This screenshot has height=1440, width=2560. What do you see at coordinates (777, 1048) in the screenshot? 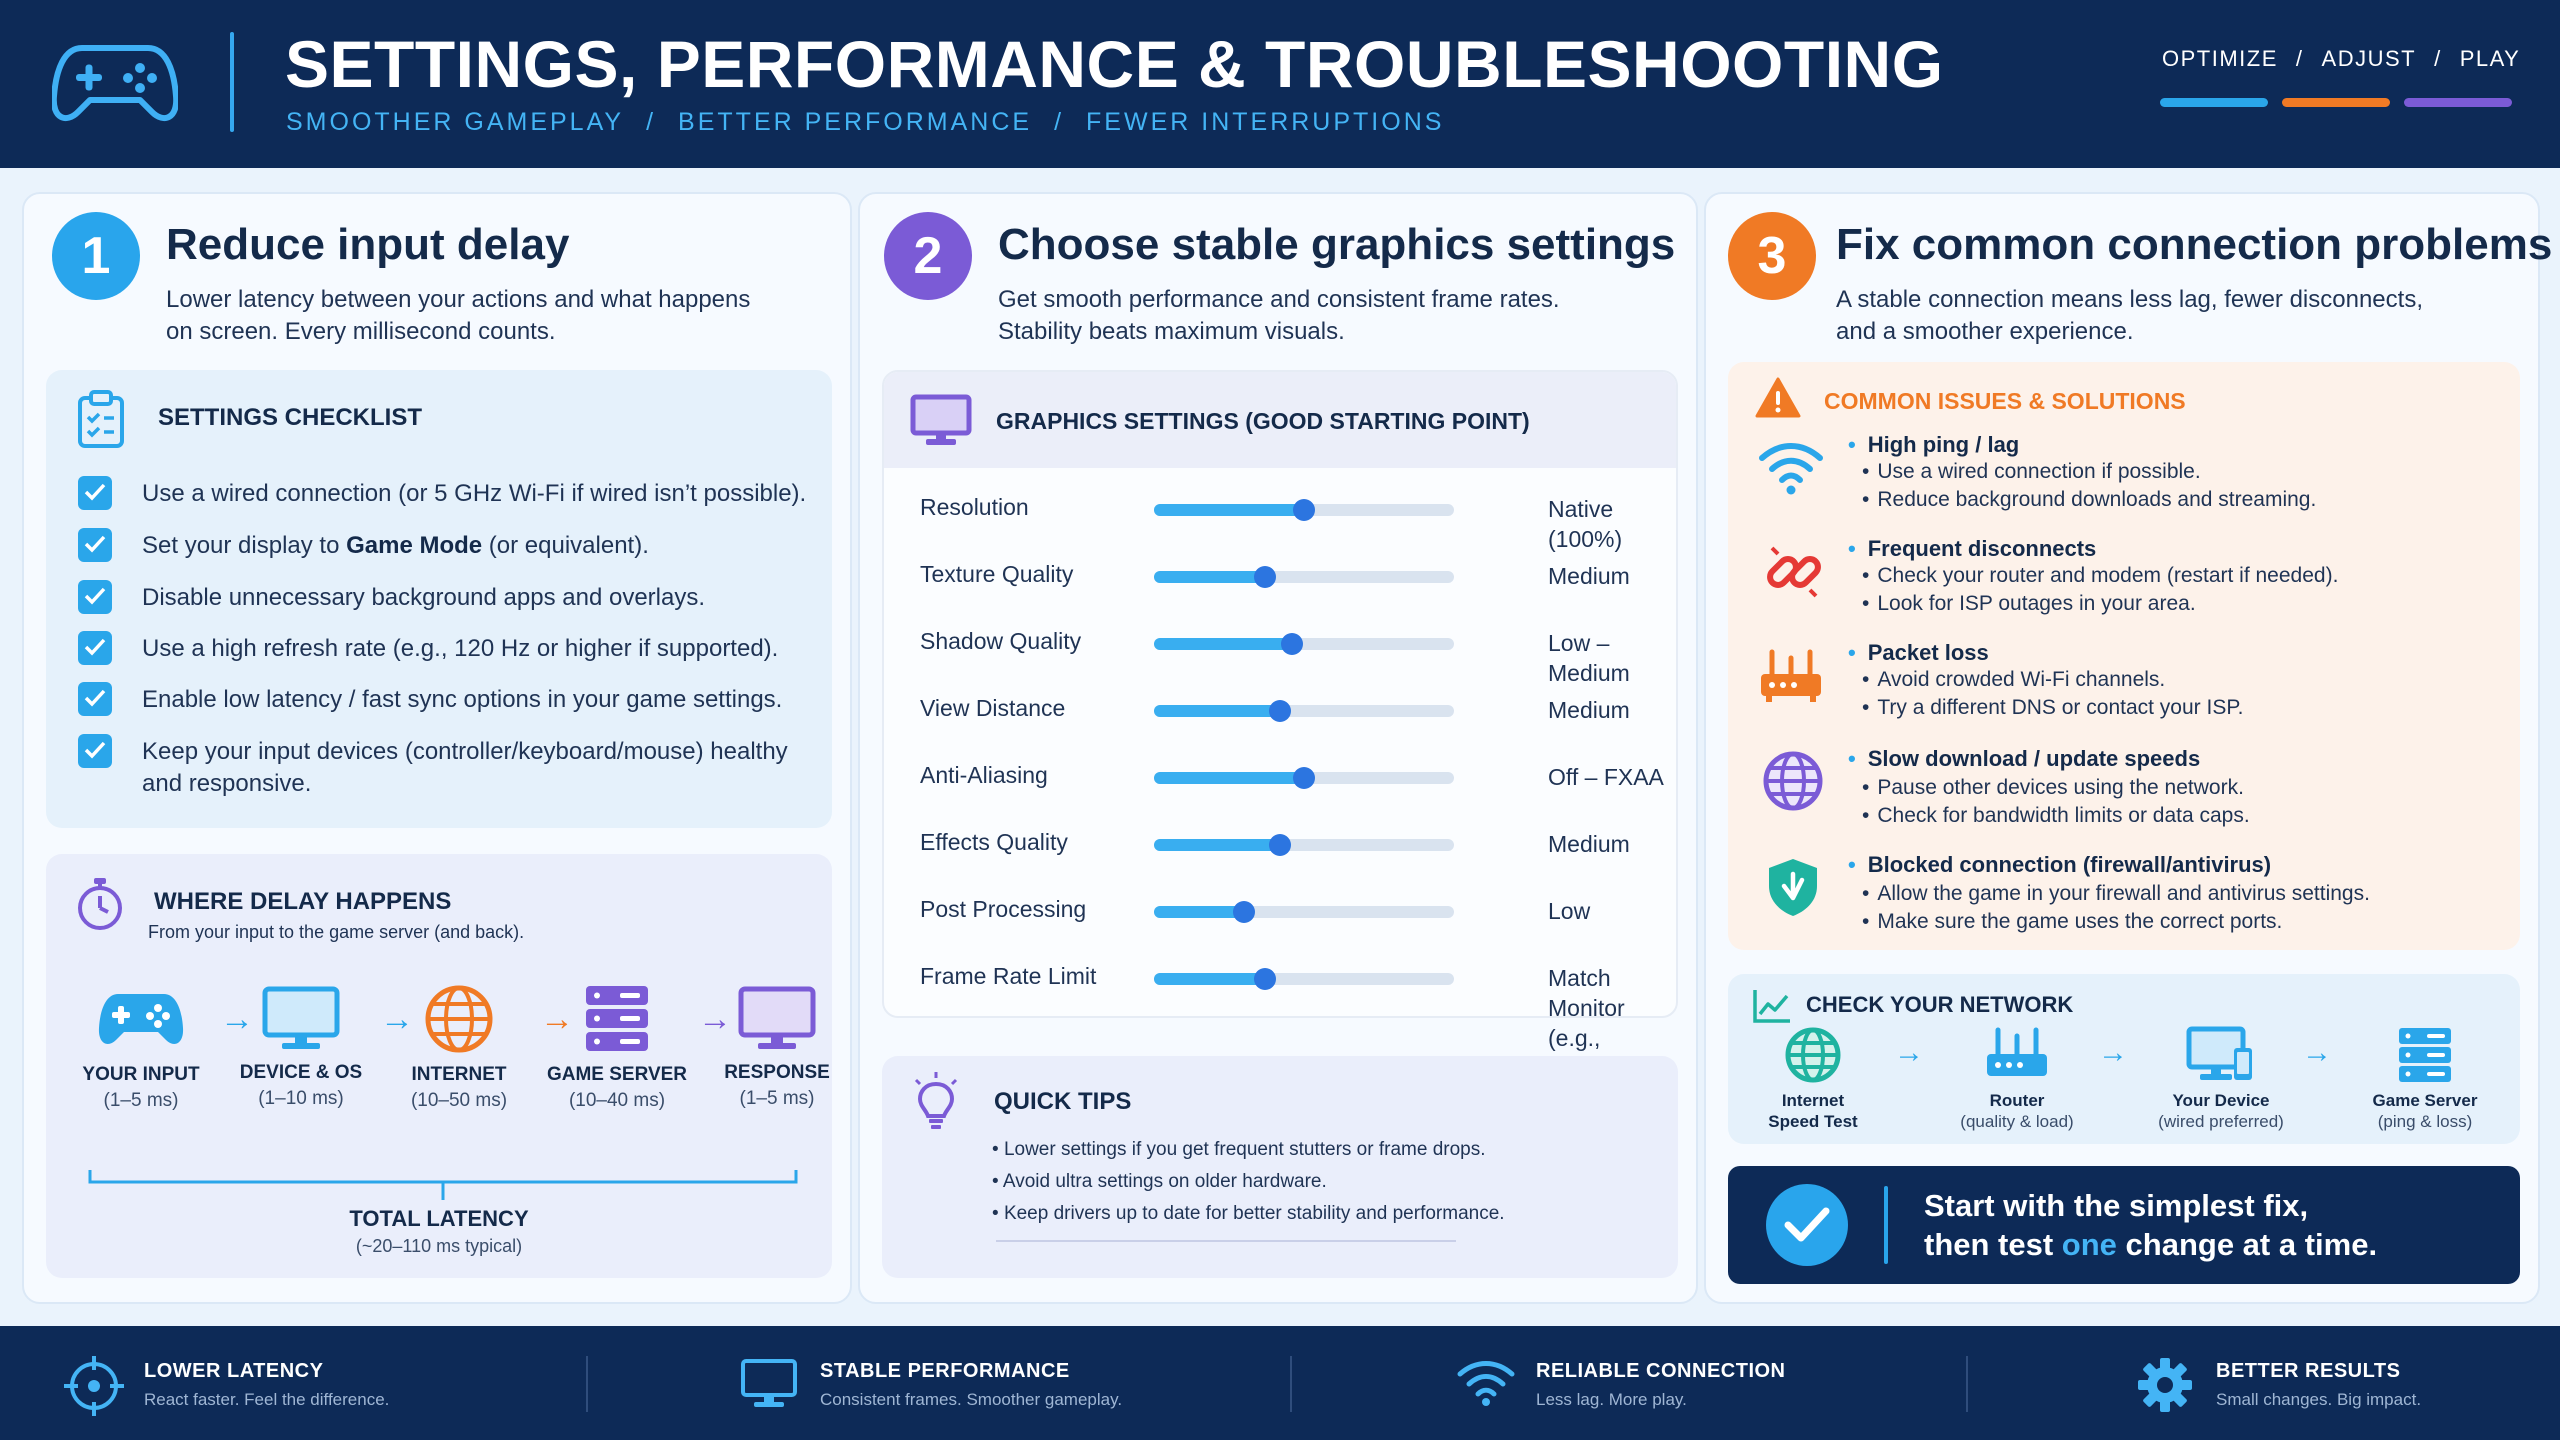
I see `pipeline-stage-response: RESPONSE (1–5 ms)` at bounding box center [777, 1048].